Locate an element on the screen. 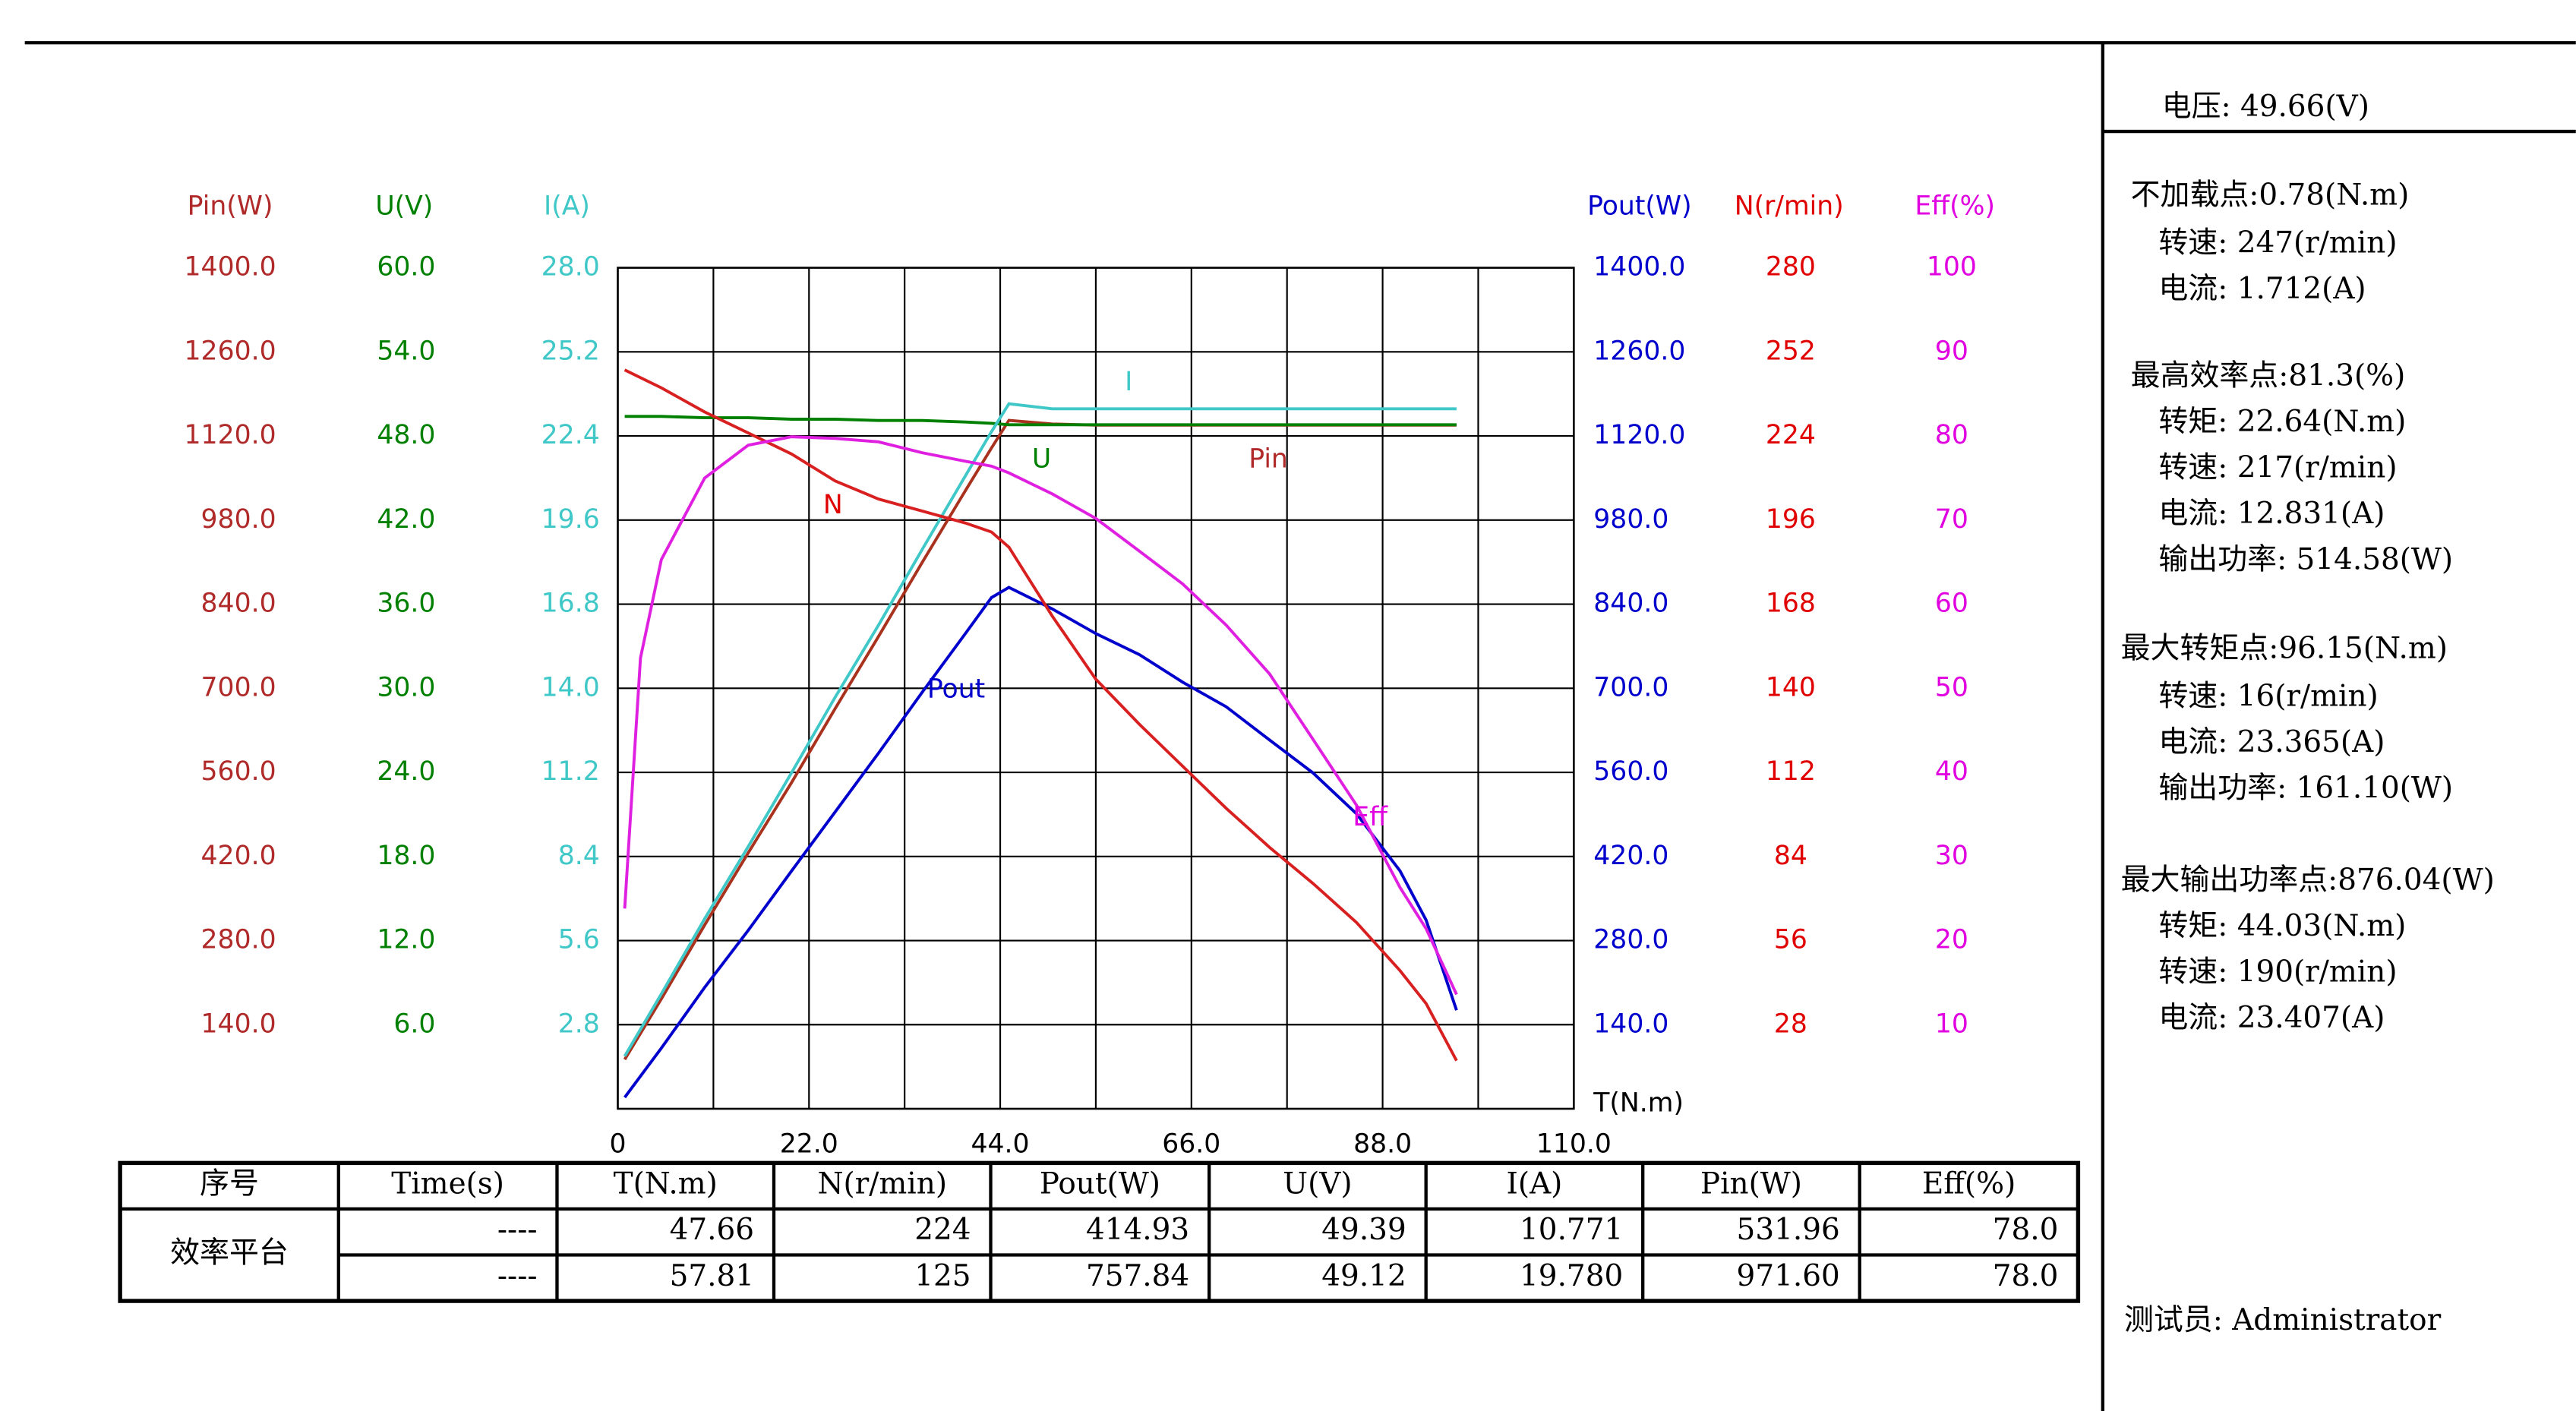 This screenshot has width=2576, height=1411. panel-title: 最高效率点:81.3(%) is located at coordinates (2268, 376).